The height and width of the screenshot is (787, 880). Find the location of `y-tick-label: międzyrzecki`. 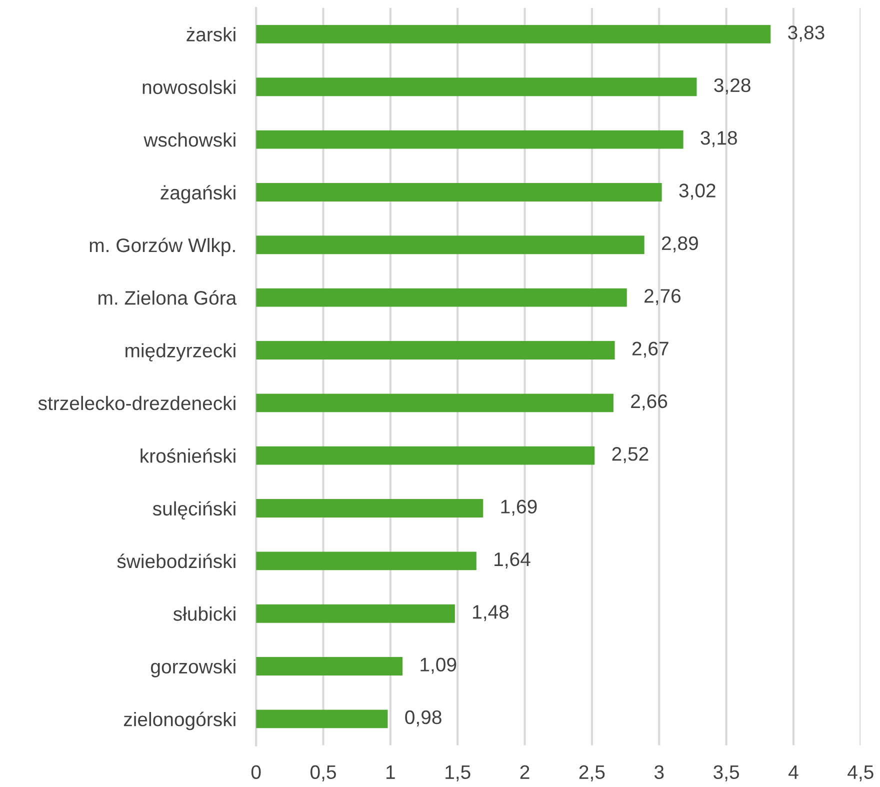

y-tick-label: międzyrzecki is located at coordinates (181, 352).